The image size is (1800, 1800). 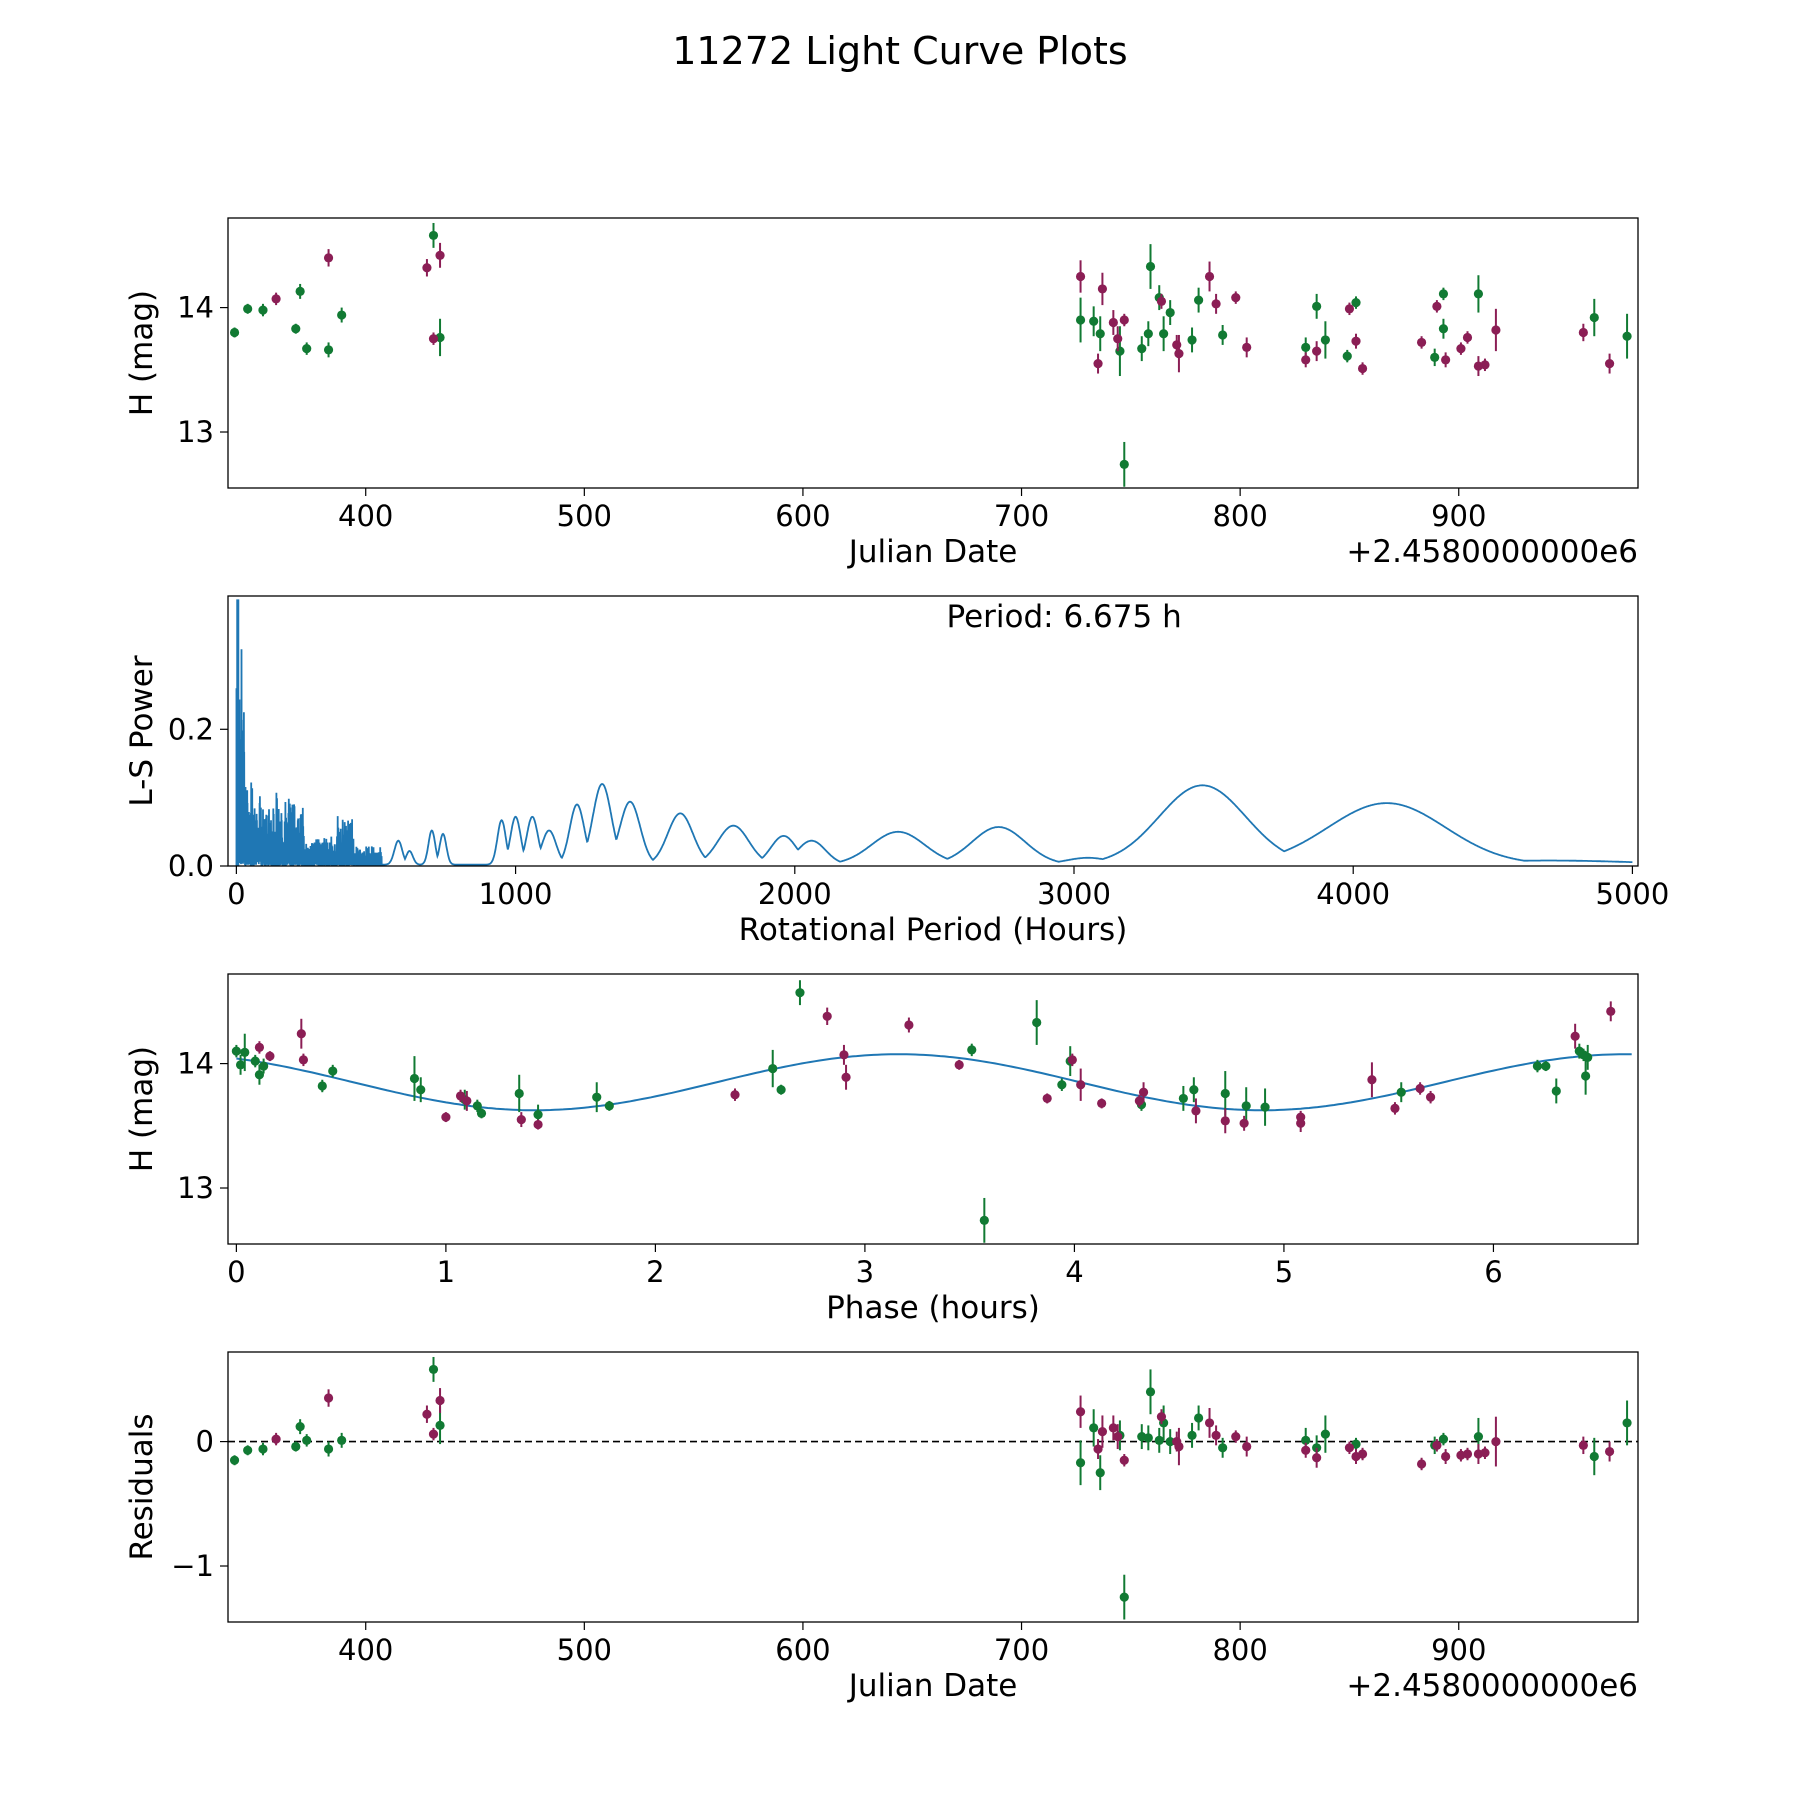 I want to click on x-tick-label: 3, so click(x=865, y=1272).